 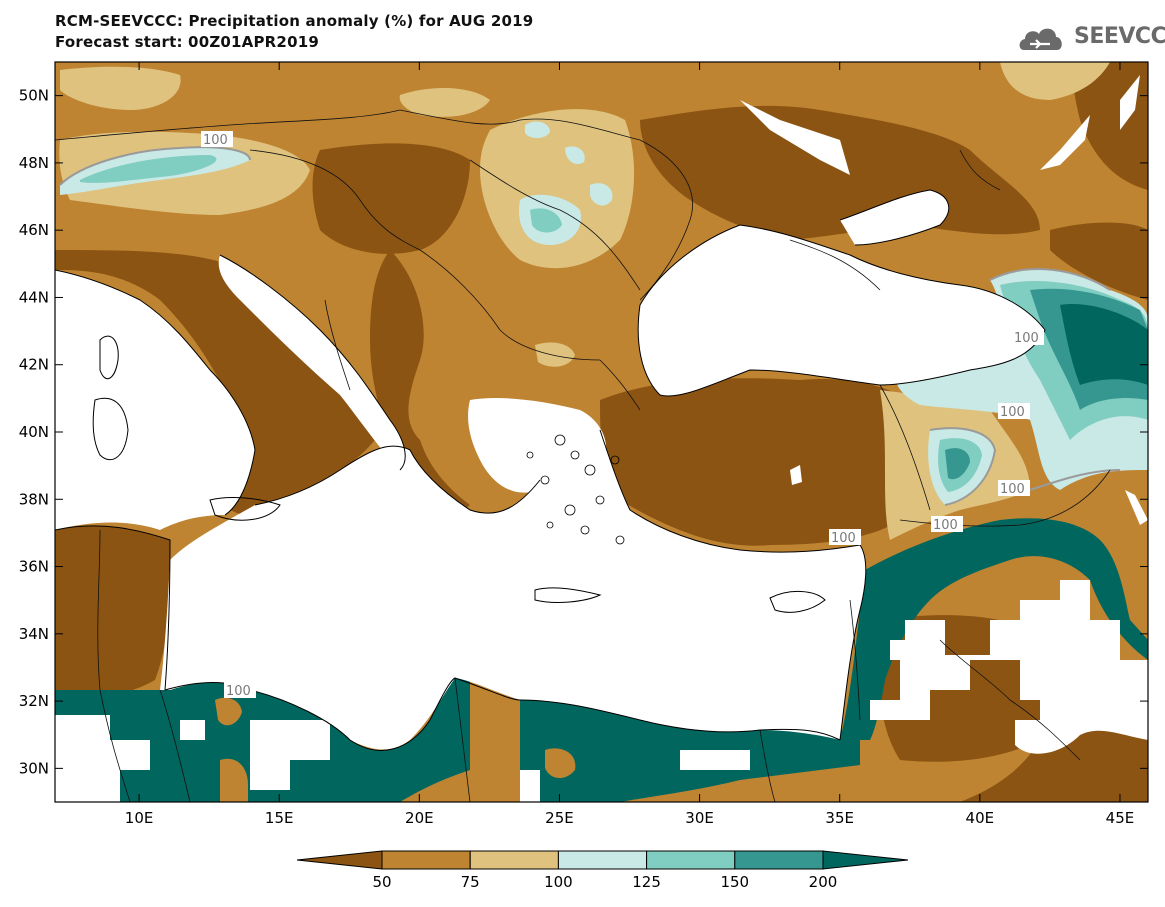 I want to click on lat-tick-label: 46N, so click(x=34, y=230).